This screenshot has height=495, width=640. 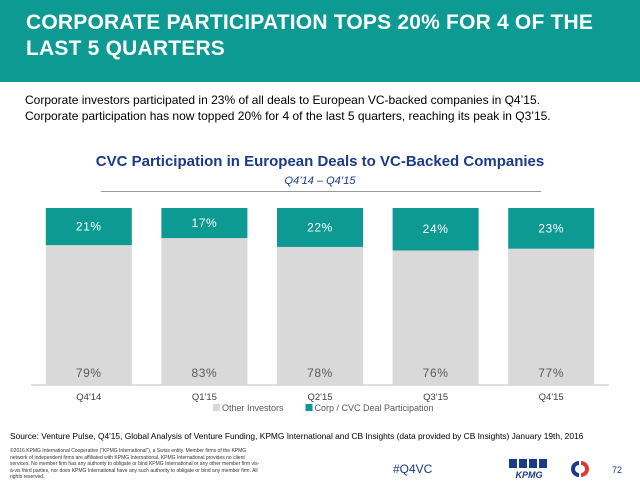 I want to click on data-label-corp-cvc-0: 21%, so click(x=89, y=227).